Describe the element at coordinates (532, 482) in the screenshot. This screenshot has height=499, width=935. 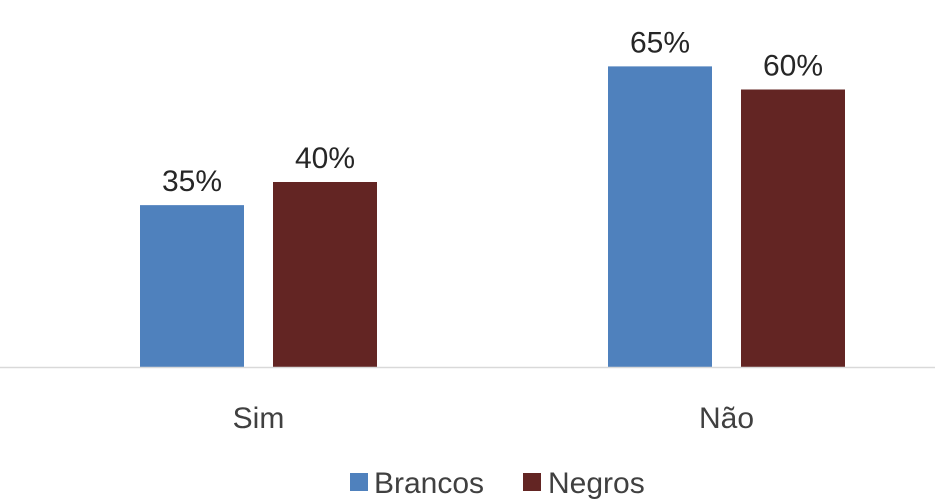
I see `legend-swatch-negros` at that location.